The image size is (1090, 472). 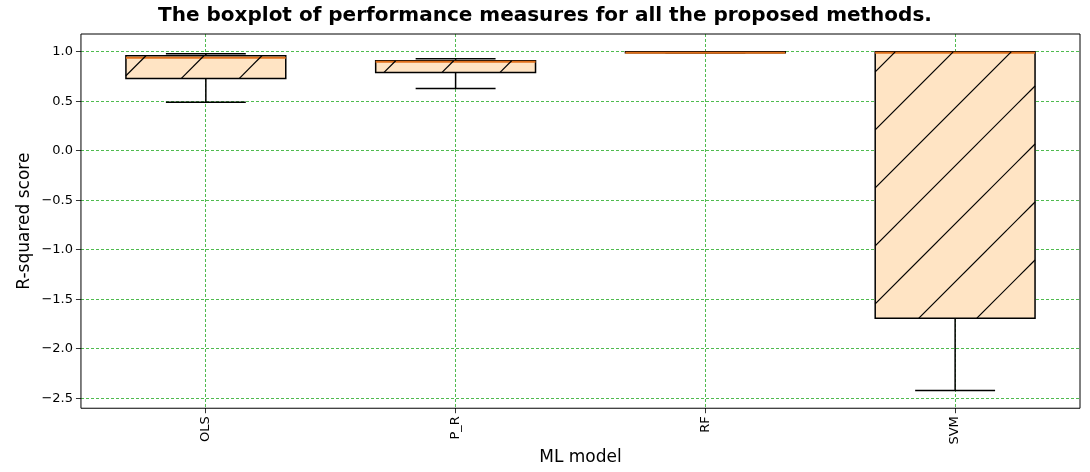 I want to click on x-tick-label: RF, so click(x=704, y=424).